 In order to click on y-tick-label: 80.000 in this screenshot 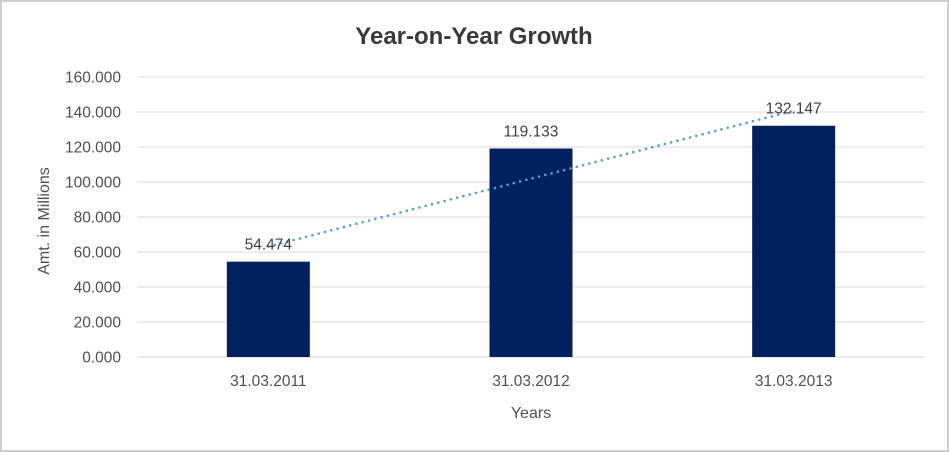, I will do `click(98, 218)`.